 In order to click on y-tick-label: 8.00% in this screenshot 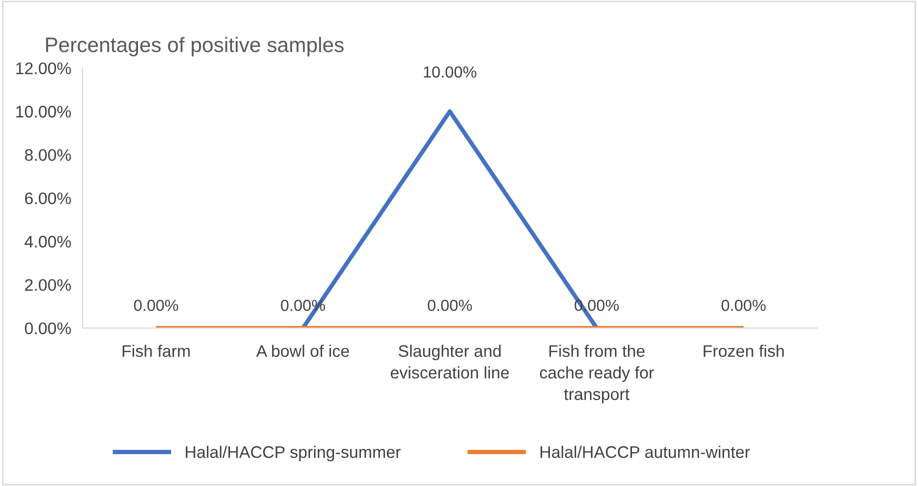, I will do `click(47, 155)`.